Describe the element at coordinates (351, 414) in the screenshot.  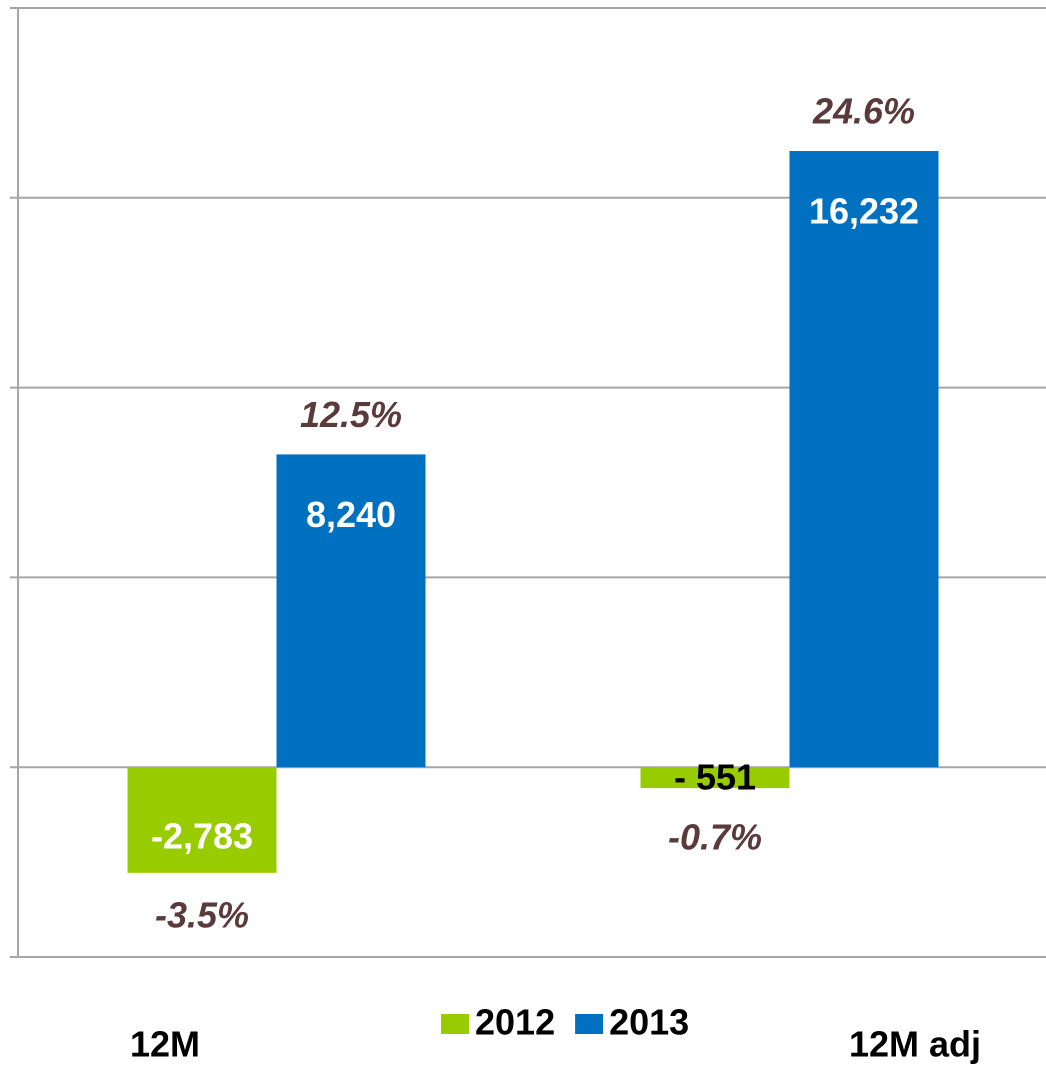
I see `percent-label: 12.5%` at that location.